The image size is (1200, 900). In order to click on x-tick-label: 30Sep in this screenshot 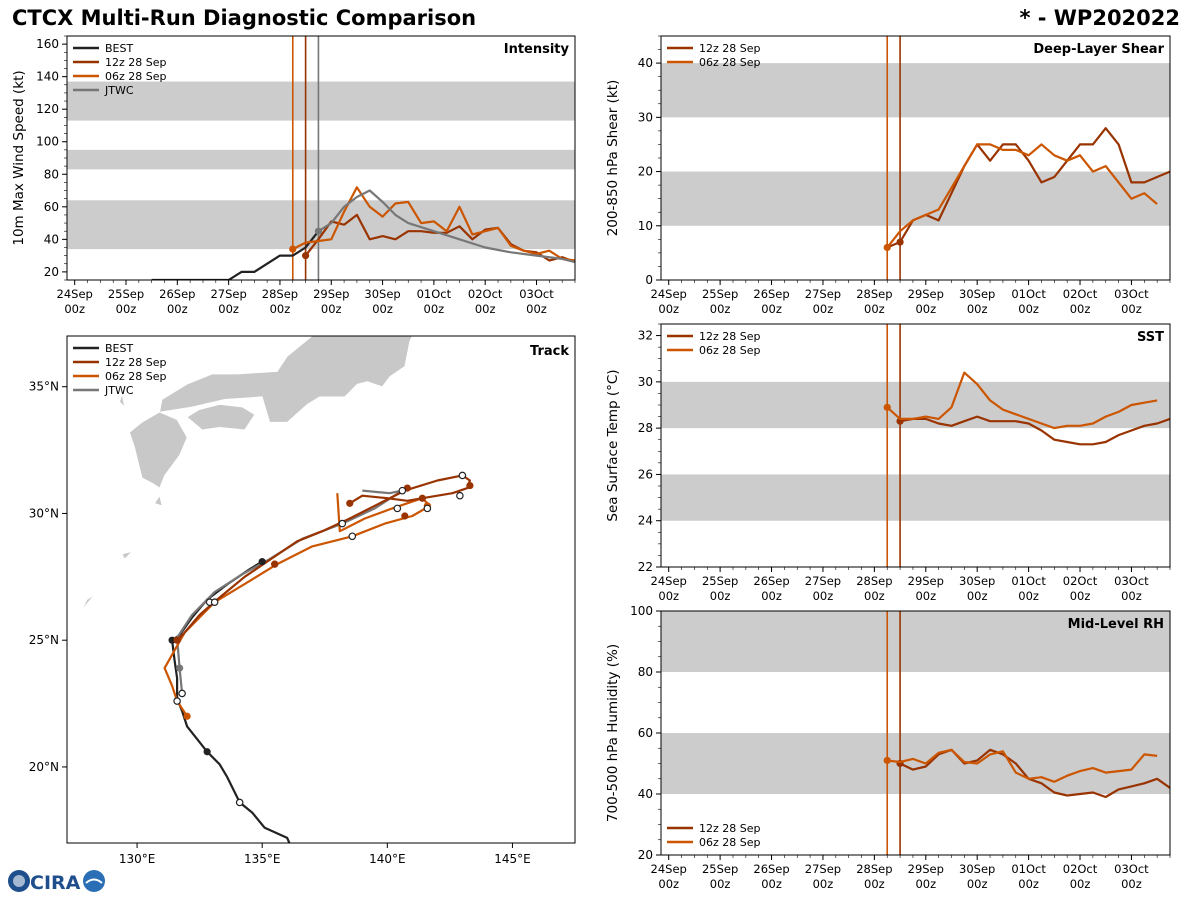, I will do `click(382, 294)`.